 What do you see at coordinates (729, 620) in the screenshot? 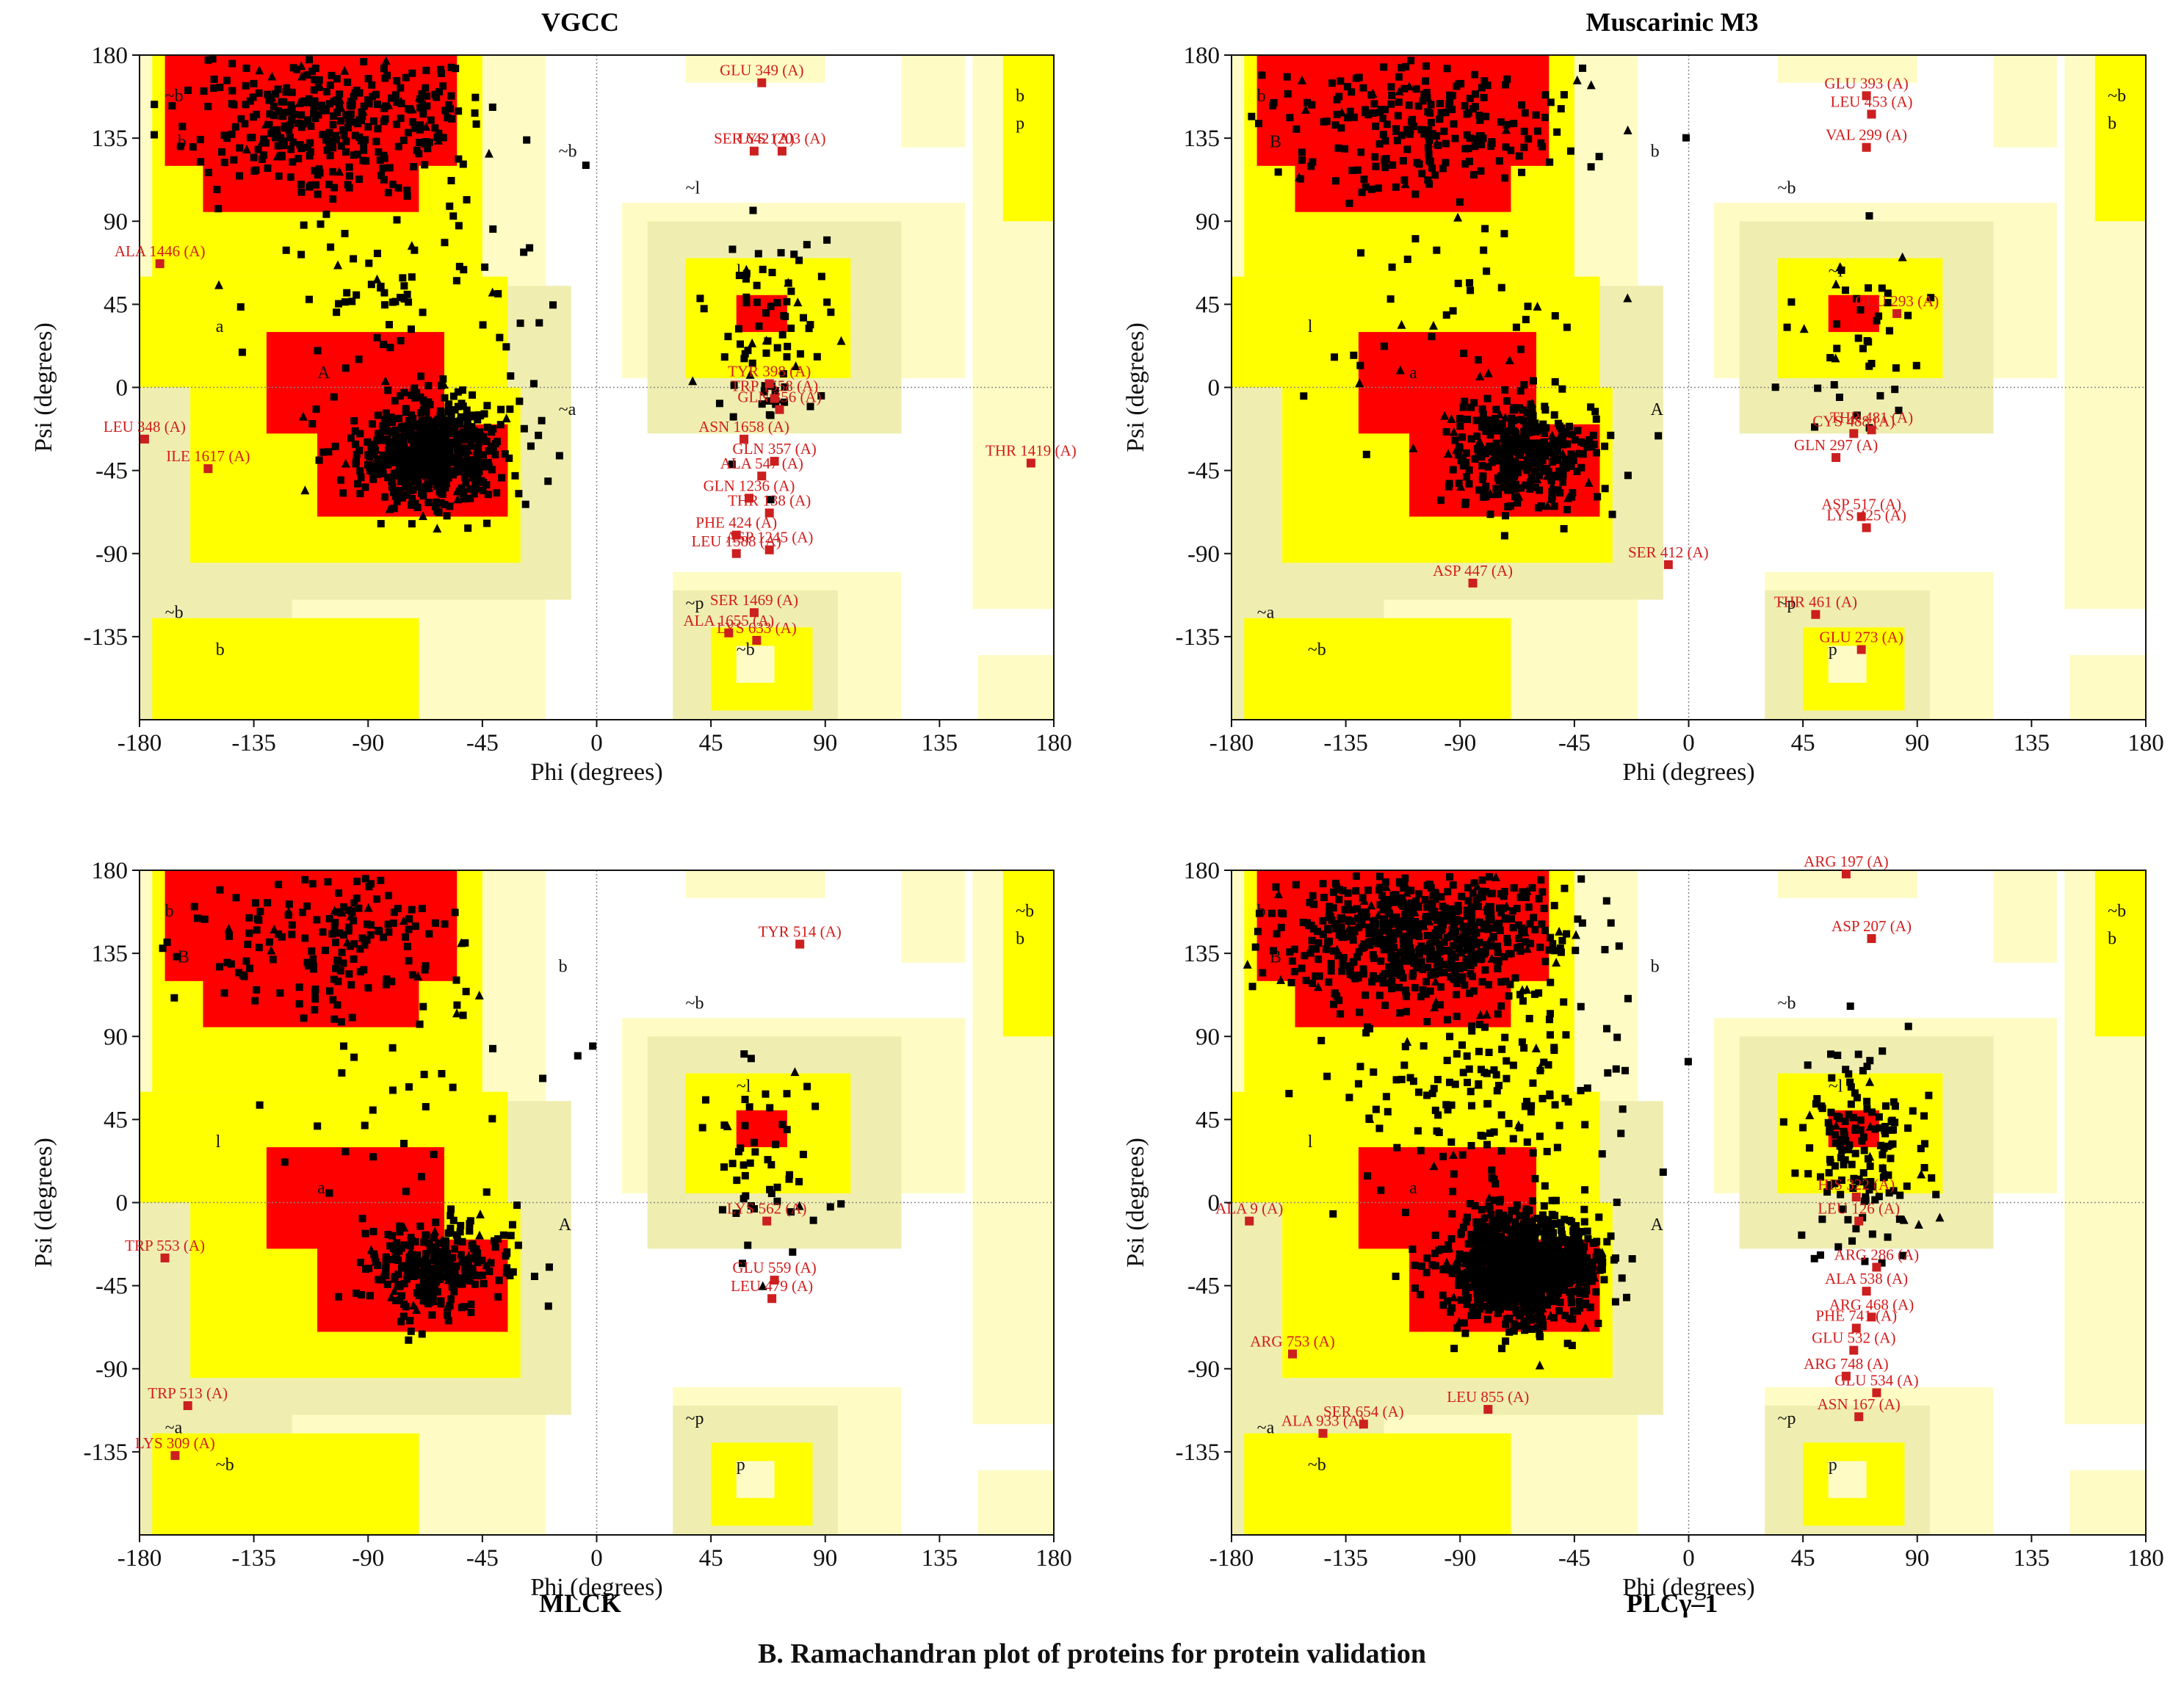
I see `outlier-label: ALA 1655 (A)` at bounding box center [729, 620].